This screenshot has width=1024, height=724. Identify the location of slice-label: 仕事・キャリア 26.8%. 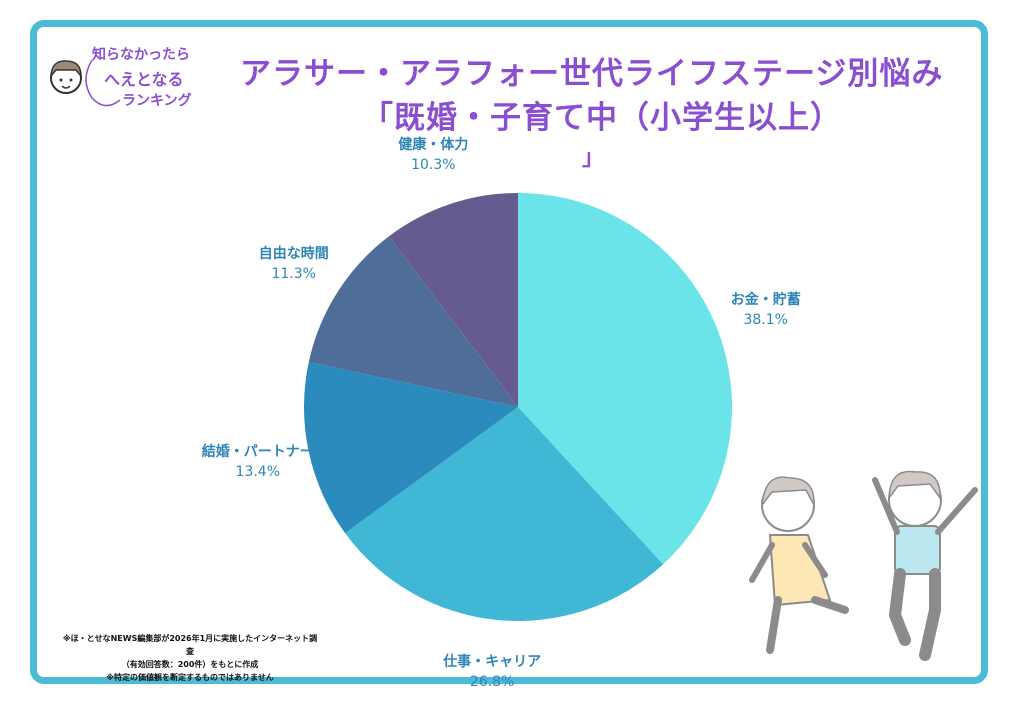
(492, 672).